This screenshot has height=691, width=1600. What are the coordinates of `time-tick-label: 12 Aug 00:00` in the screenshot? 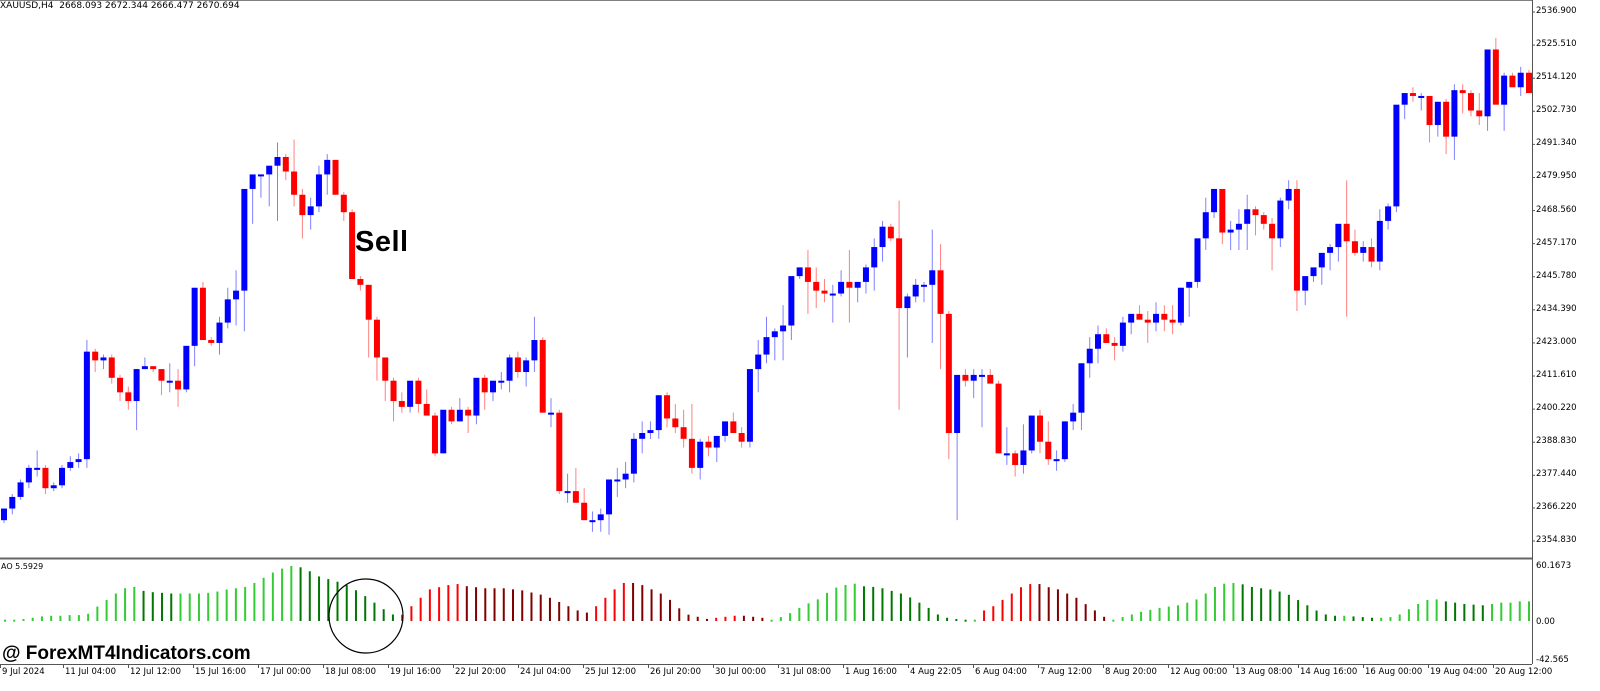 It's located at (1199, 672).